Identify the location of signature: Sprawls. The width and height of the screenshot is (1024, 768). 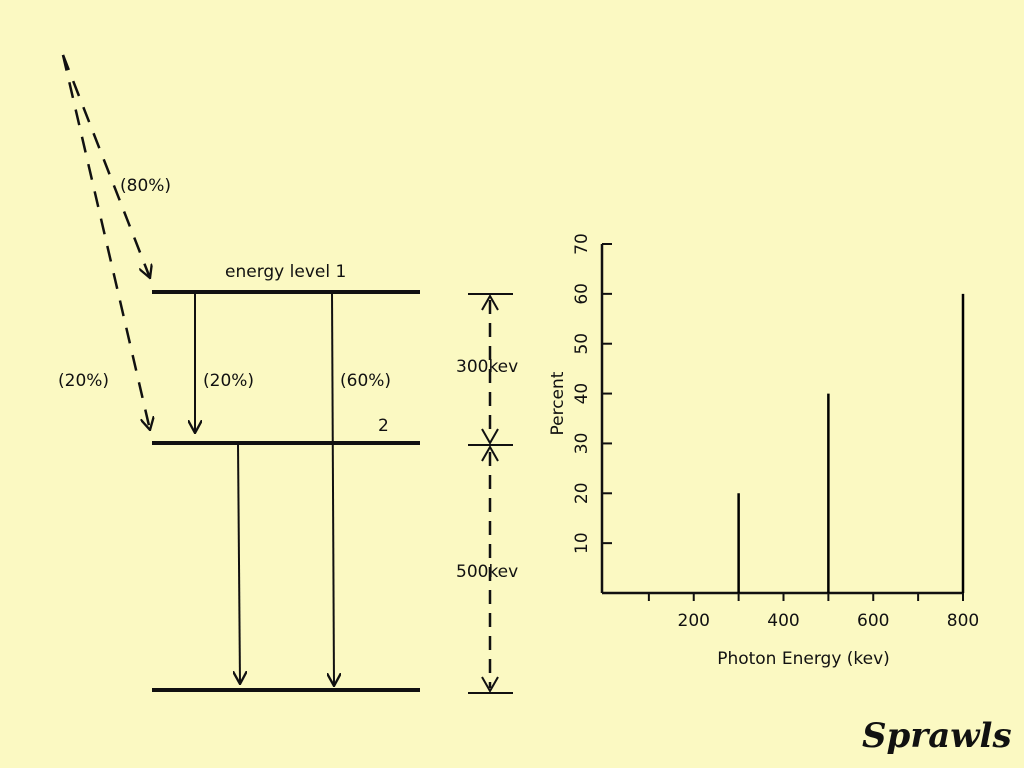
(937, 736).